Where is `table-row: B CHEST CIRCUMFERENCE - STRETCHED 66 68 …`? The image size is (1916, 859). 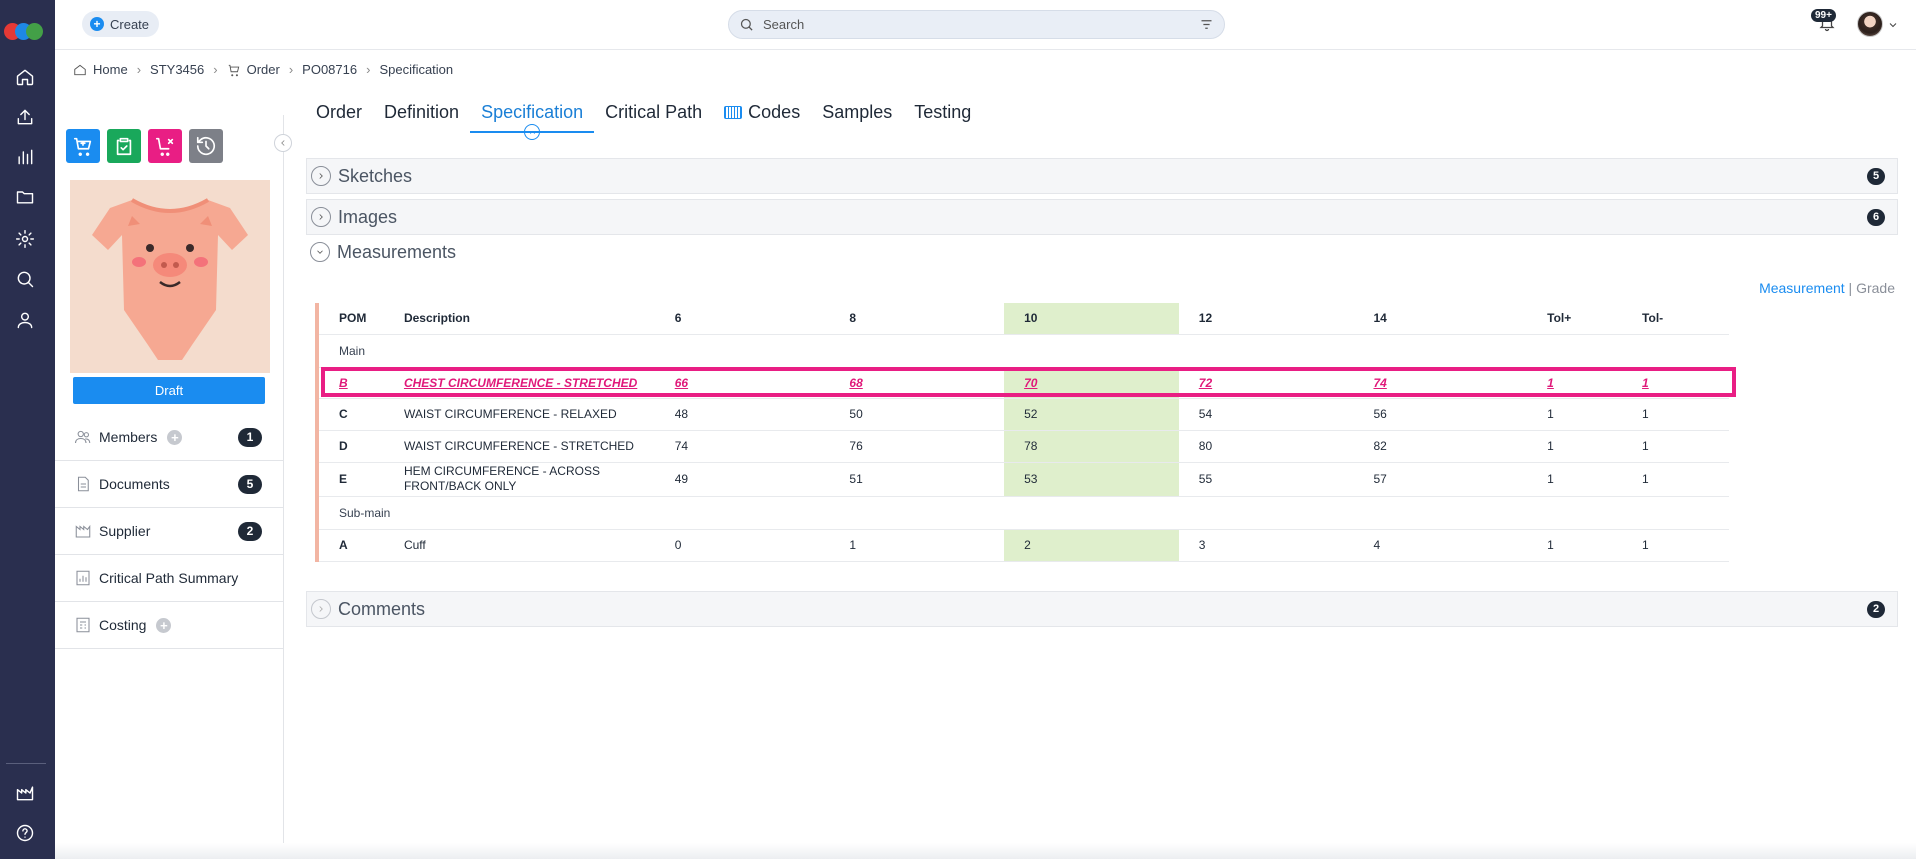
table-row: B CHEST CIRCUMFERENCE - STRETCHED 66 68 … is located at coordinates (1023, 383).